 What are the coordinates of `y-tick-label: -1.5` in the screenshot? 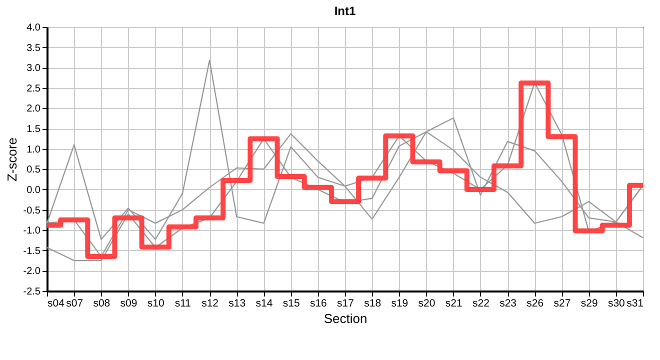 It's located at (32, 251).